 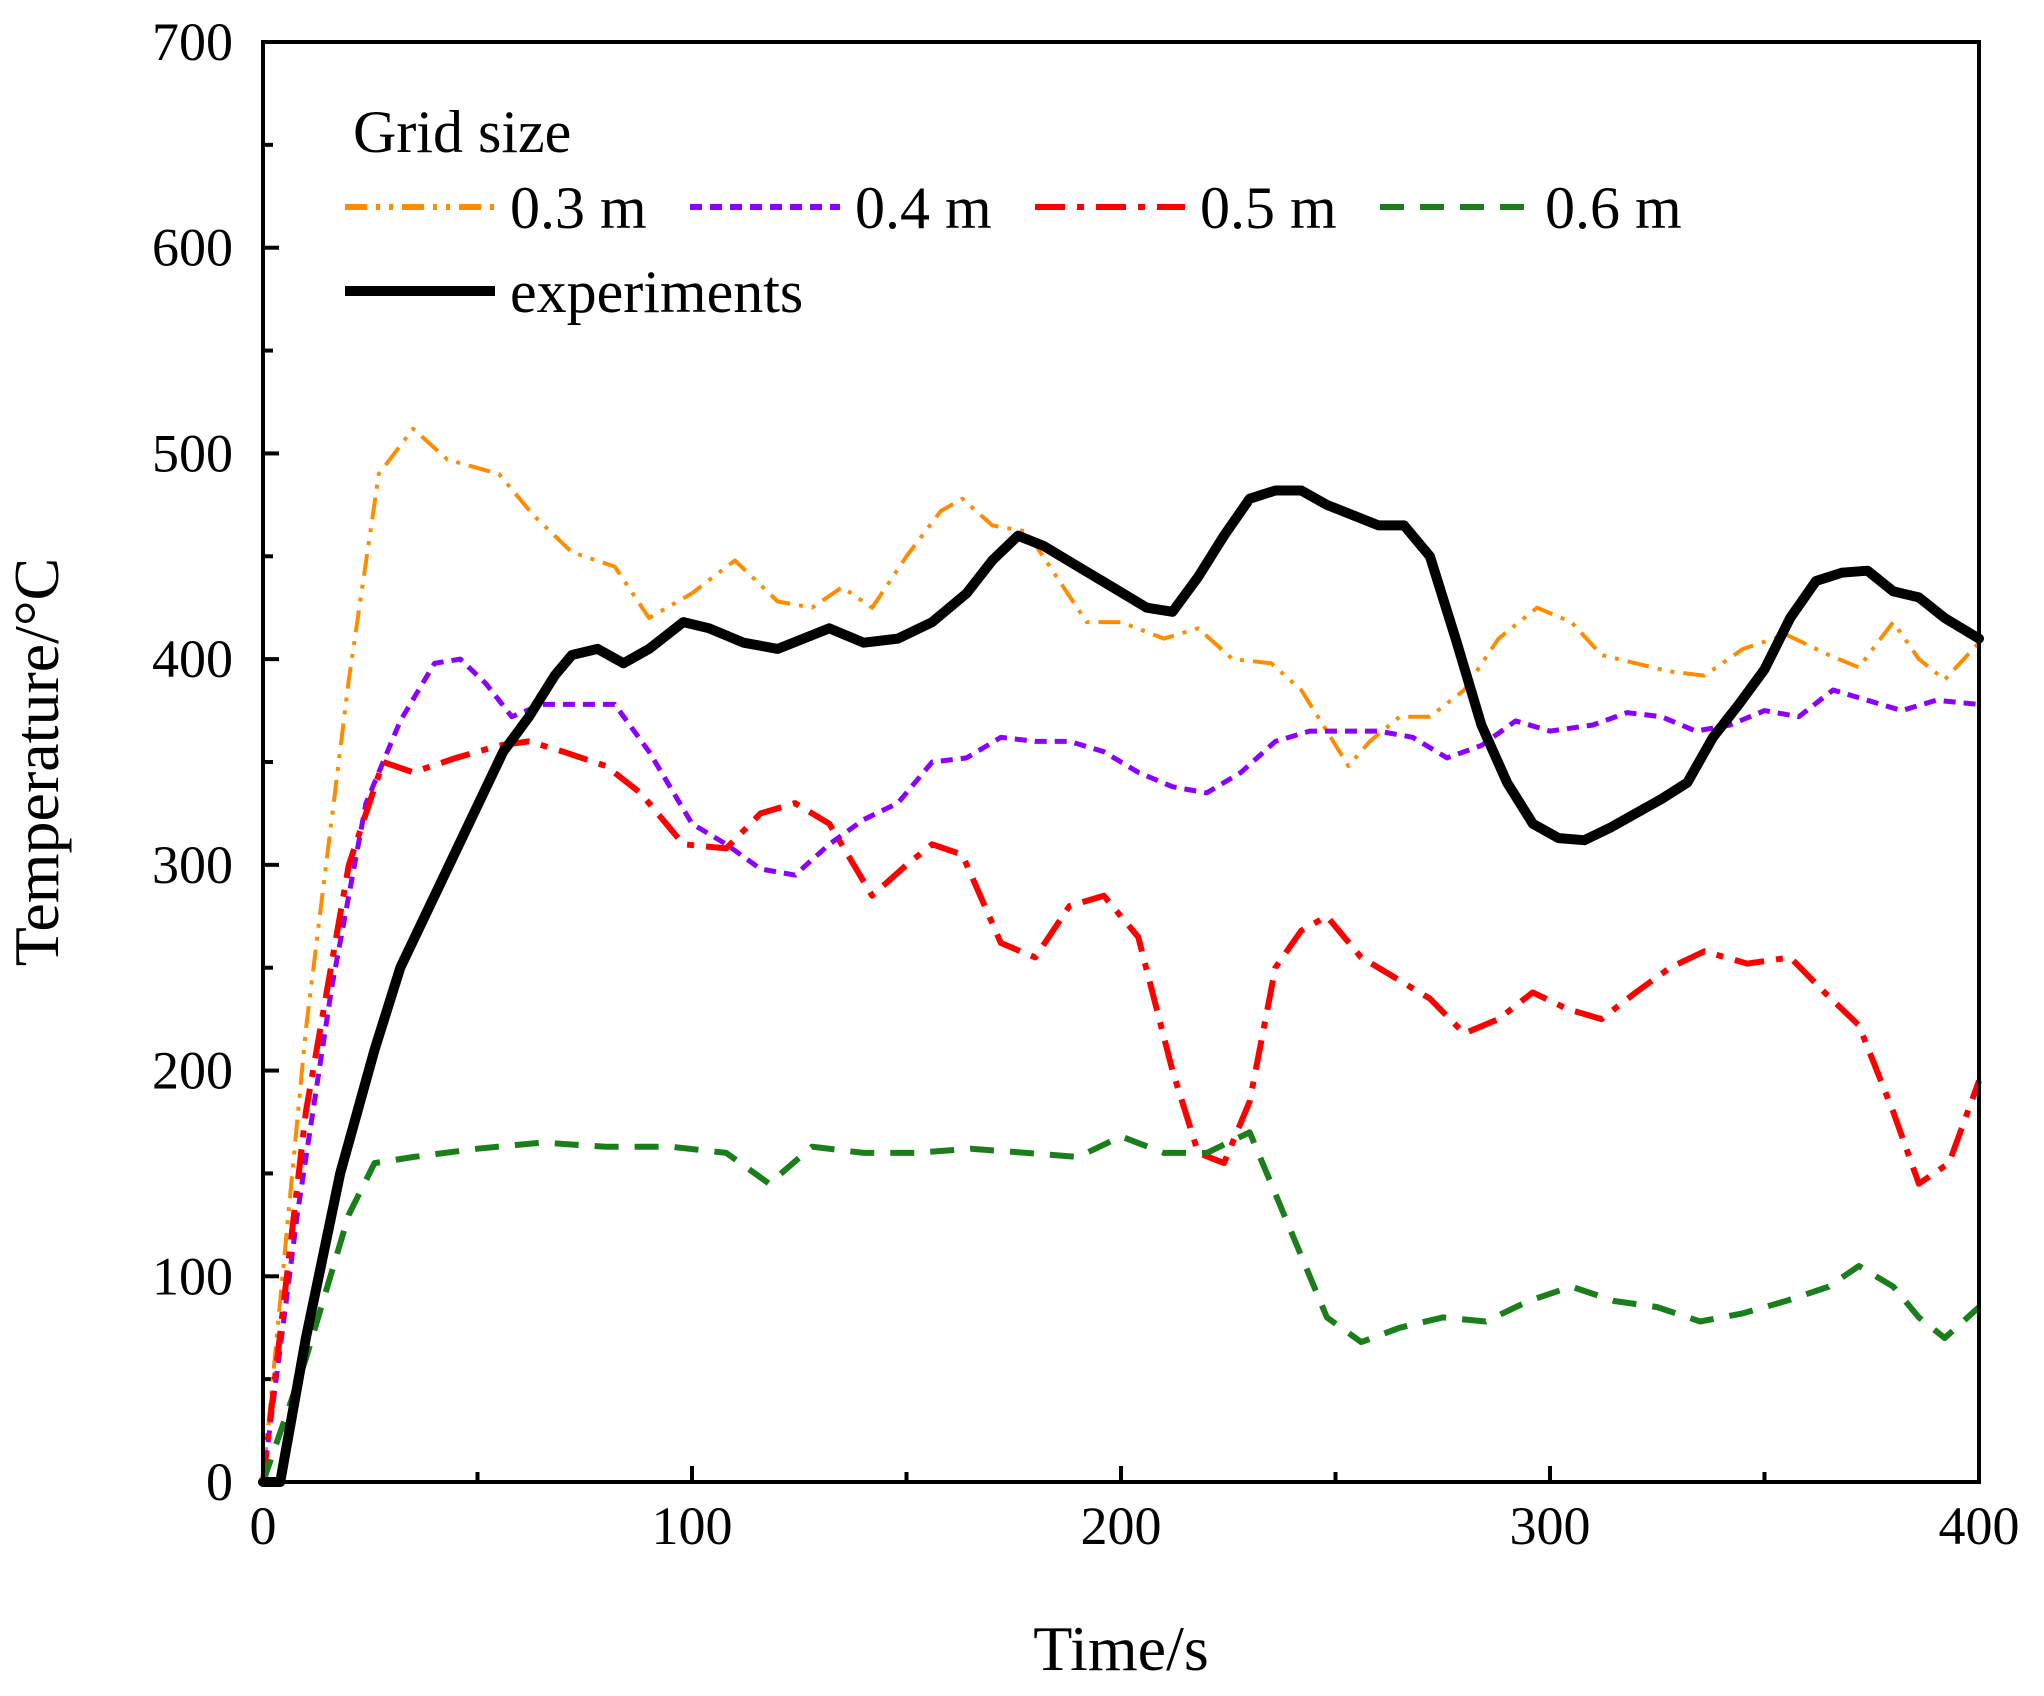 I want to click on x-tick-label-0: 0, so click(x=263, y=1526).